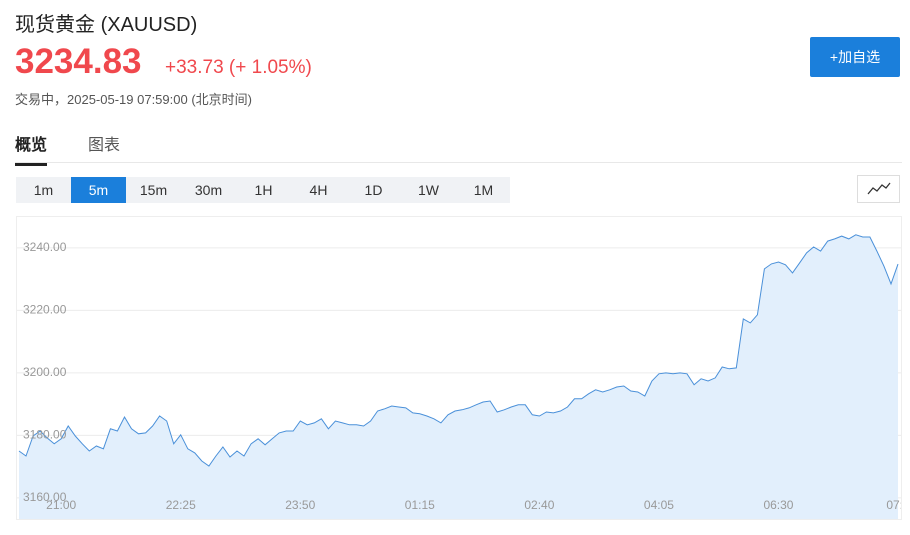 This screenshot has width=910, height=535. Describe the element at coordinates (45, 497) in the screenshot. I see `y-tick-label: 3160.00` at that location.